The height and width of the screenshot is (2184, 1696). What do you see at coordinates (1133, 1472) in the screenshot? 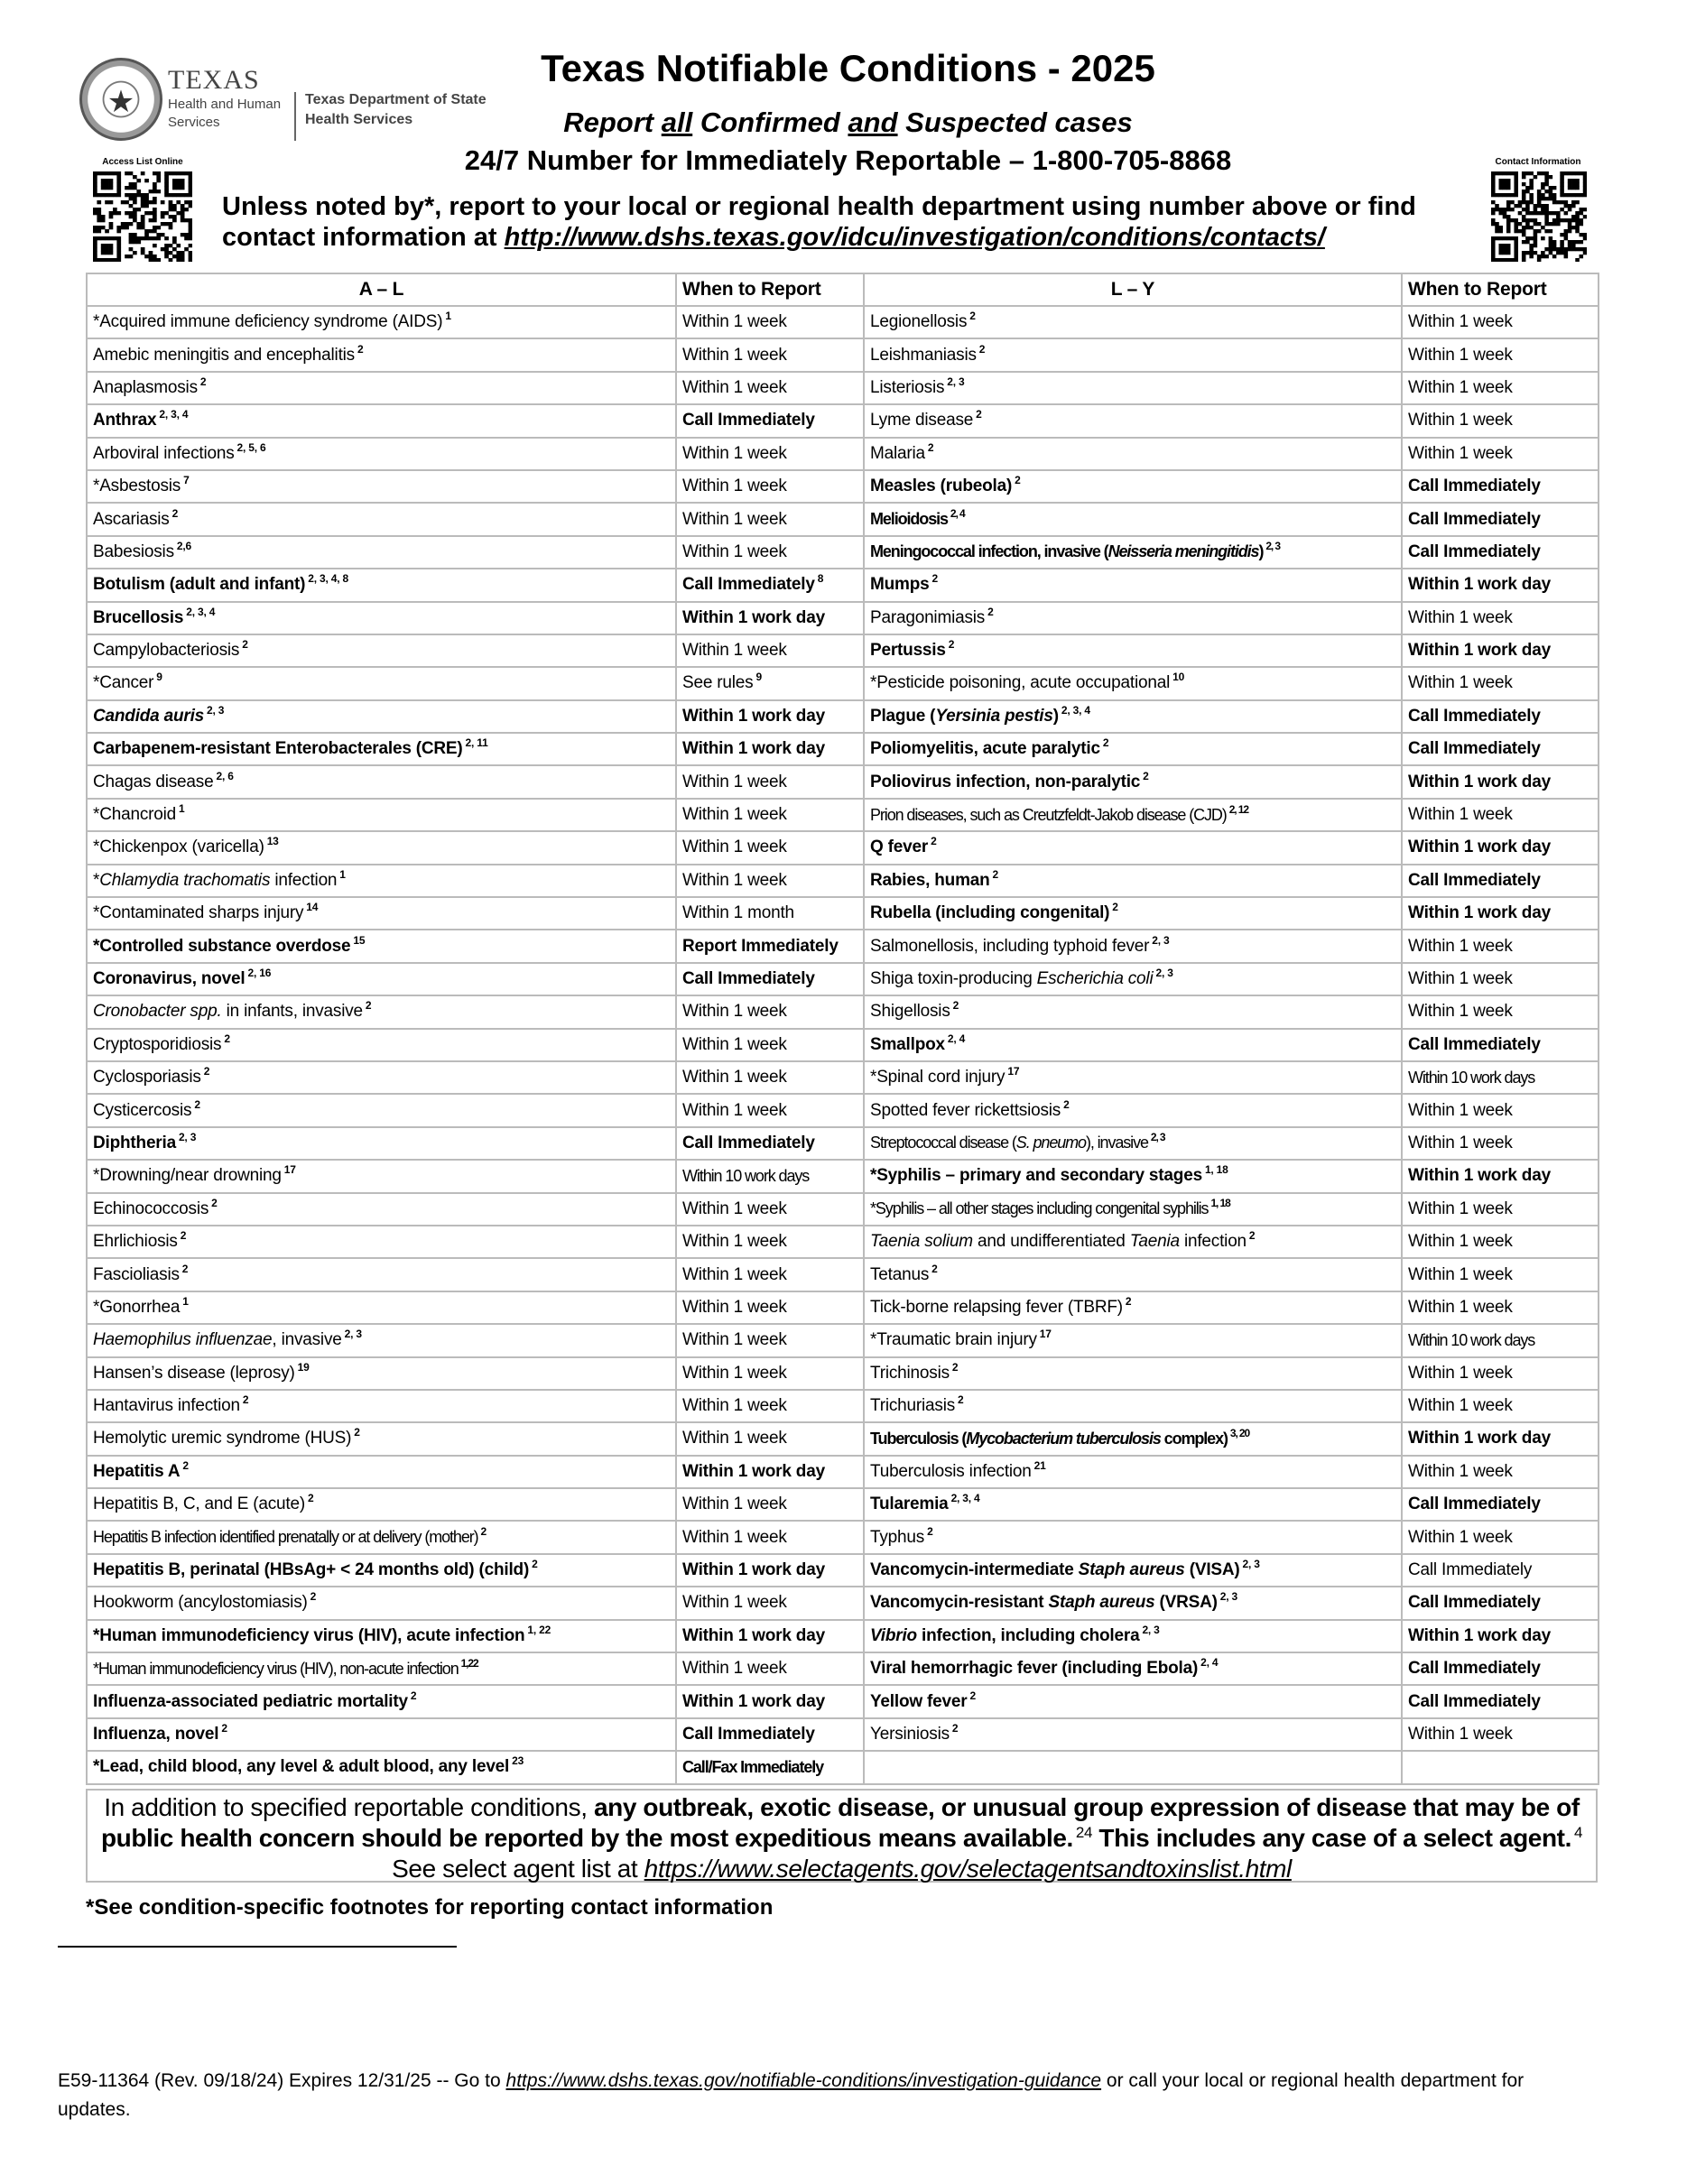
I see `condition-name: Tuberculosis infection 21` at bounding box center [1133, 1472].